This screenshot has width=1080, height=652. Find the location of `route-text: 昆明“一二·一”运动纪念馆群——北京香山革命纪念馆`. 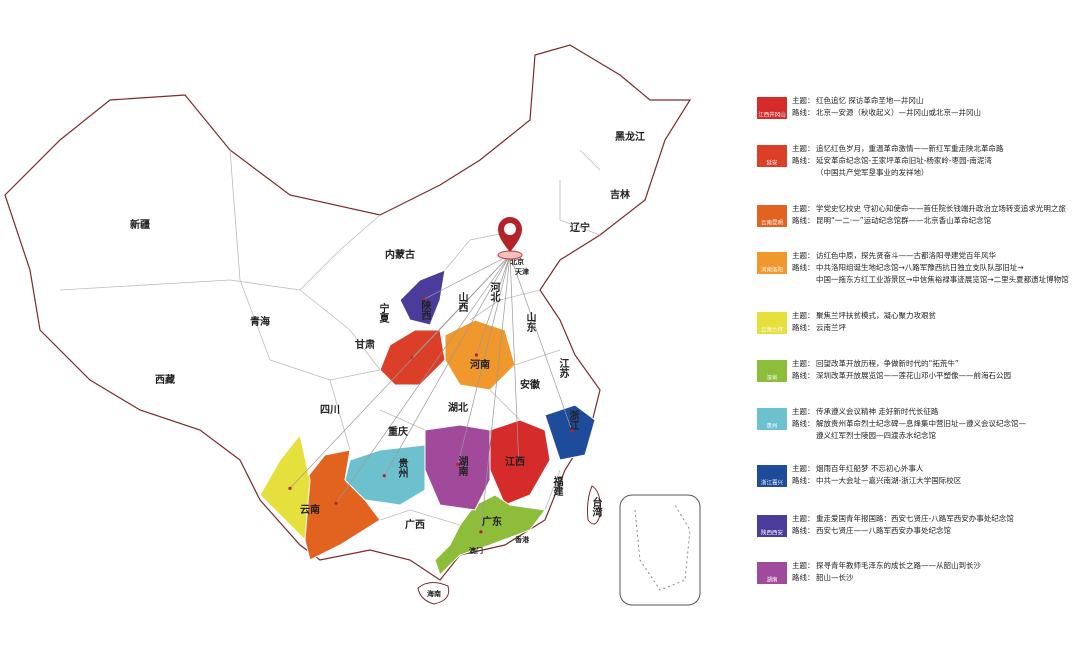

route-text: 昆明“一二·一”运动纪念馆群——北京香山革命纪念馆 is located at coordinates (904, 220).